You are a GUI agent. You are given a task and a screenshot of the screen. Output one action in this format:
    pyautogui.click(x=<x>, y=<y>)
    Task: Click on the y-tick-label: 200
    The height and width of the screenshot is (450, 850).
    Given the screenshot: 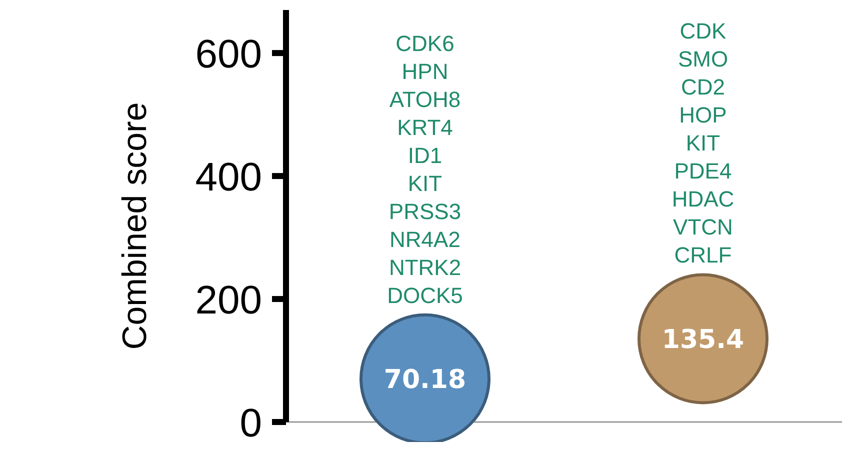 What is the action you would take?
    pyautogui.click(x=228, y=300)
    